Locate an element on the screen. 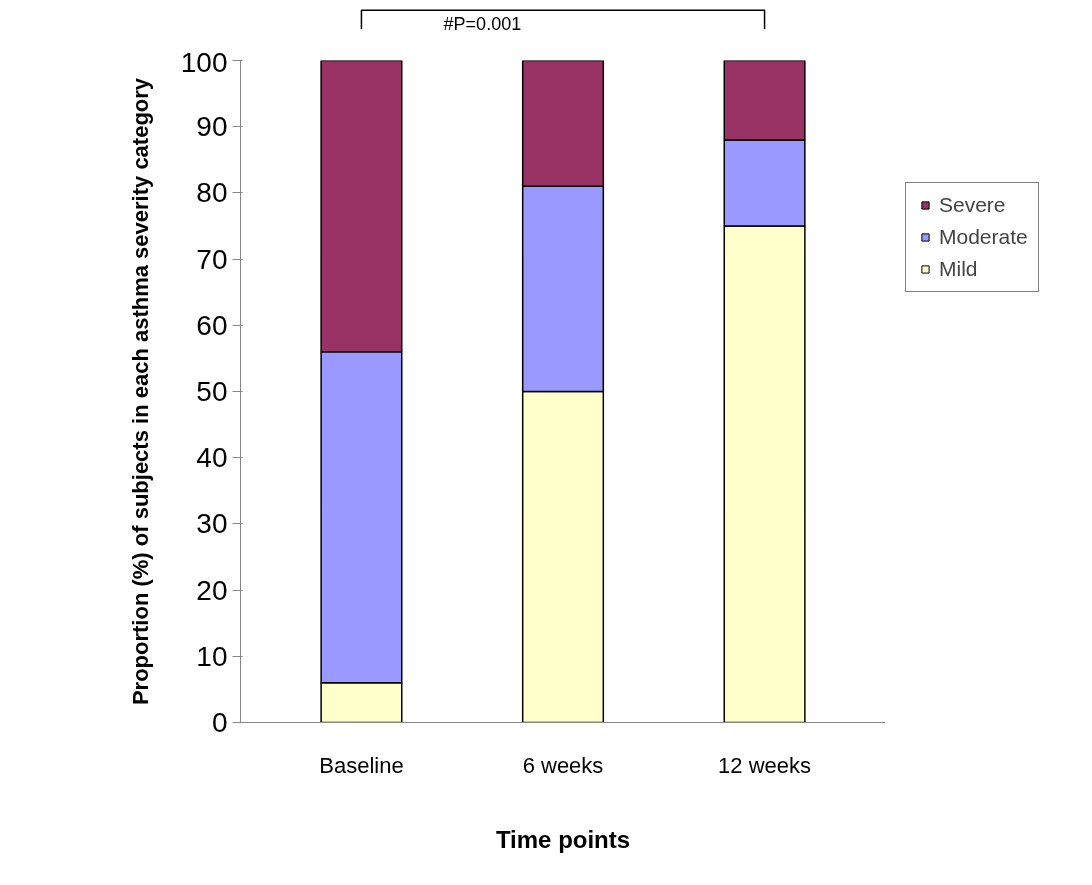 This screenshot has width=1092, height=885. legend-label: Moderate is located at coordinates (983, 237).